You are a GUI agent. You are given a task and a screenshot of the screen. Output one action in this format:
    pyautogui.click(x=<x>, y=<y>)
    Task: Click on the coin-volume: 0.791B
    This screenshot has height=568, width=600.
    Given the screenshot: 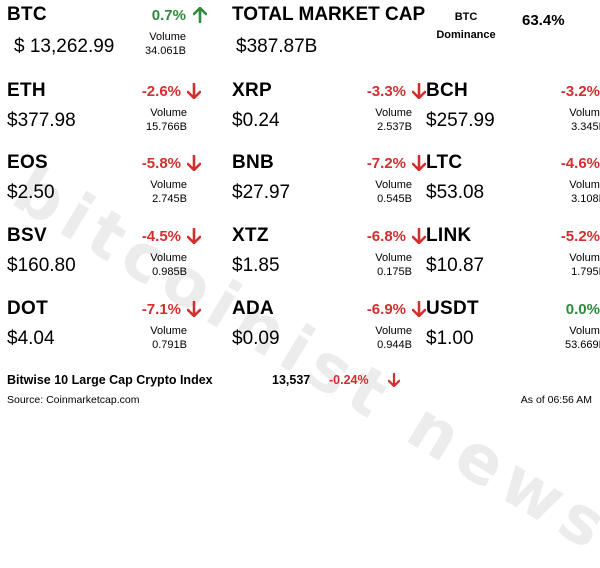 What is the action you would take?
    pyautogui.click(x=169, y=345)
    